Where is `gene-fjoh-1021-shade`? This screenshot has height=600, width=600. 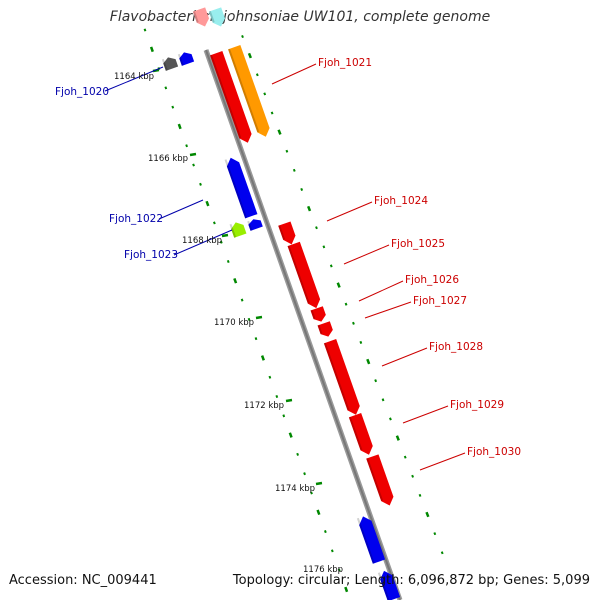
gene-fjoh-1021-shade is located at coordinates (244, 90).